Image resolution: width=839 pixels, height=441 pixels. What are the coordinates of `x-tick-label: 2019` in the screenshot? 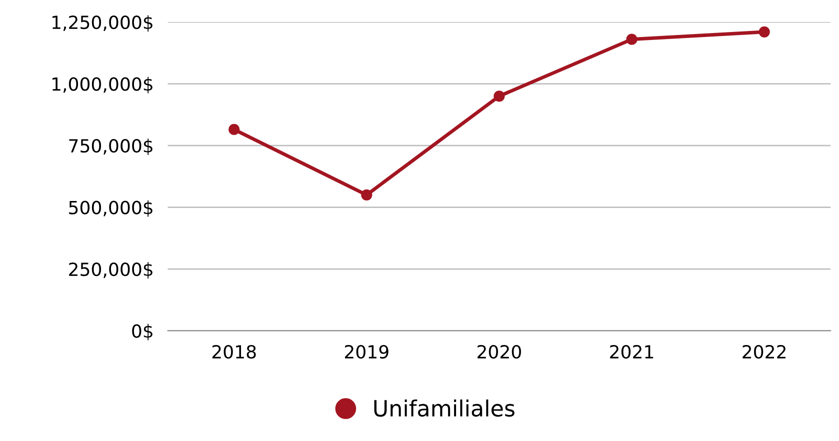 It's located at (366, 351).